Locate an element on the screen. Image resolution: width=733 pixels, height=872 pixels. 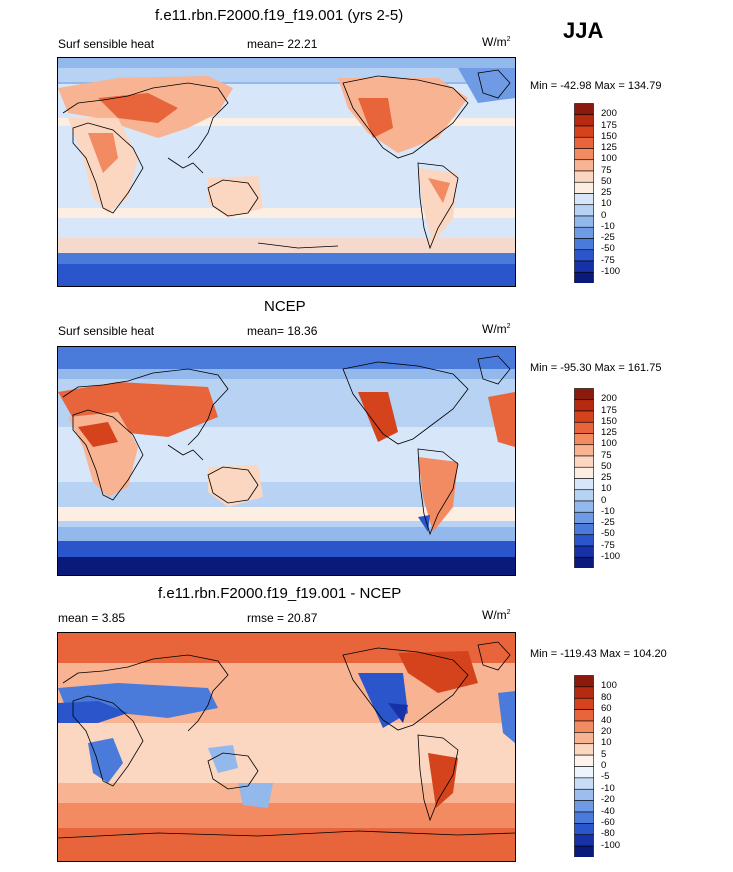
panel2-colorbar: 200 175 150 125 100 75 50 25 10 0 -10 -25 -50 -75 -100 is located at coordinates (597, 478).